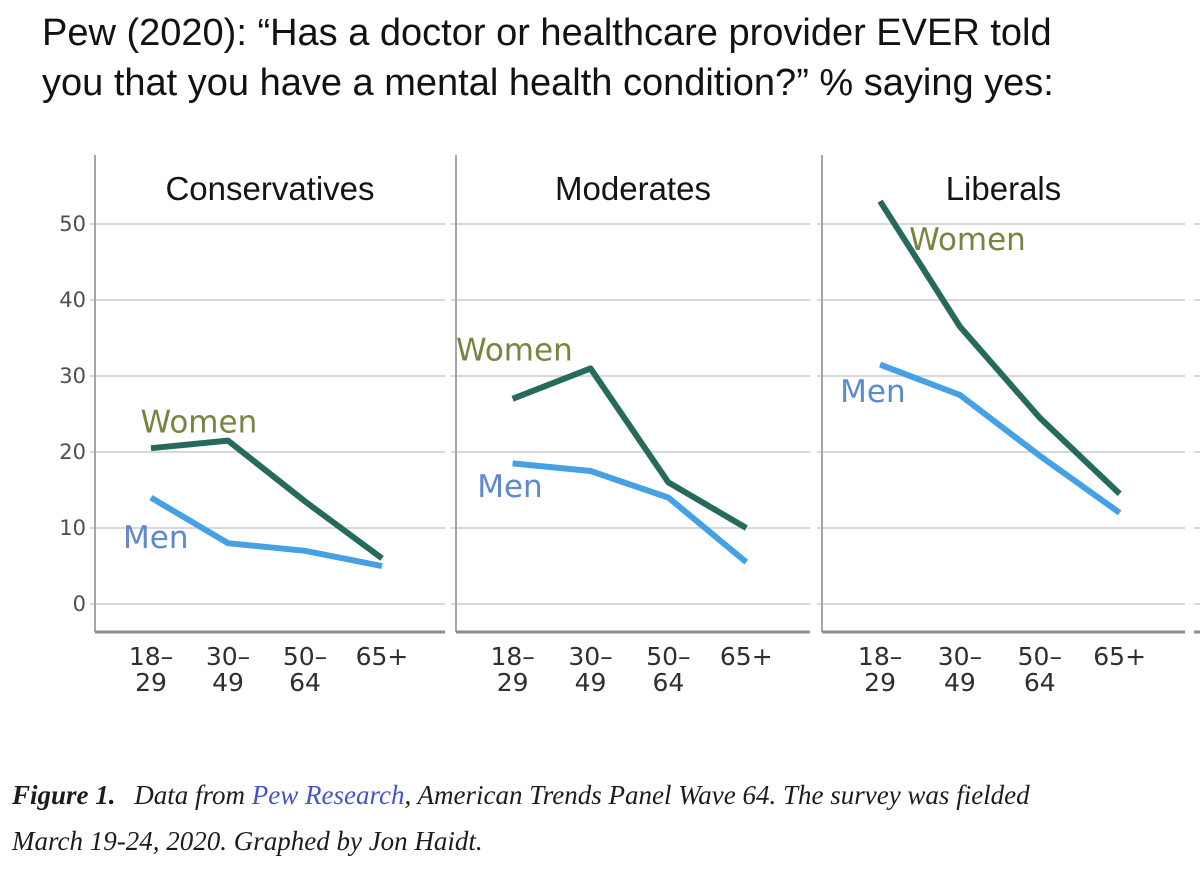 This screenshot has width=1200, height=870. What do you see at coordinates (72, 376) in the screenshot?
I see `y-tick-label: 30` at bounding box center [72, 376].